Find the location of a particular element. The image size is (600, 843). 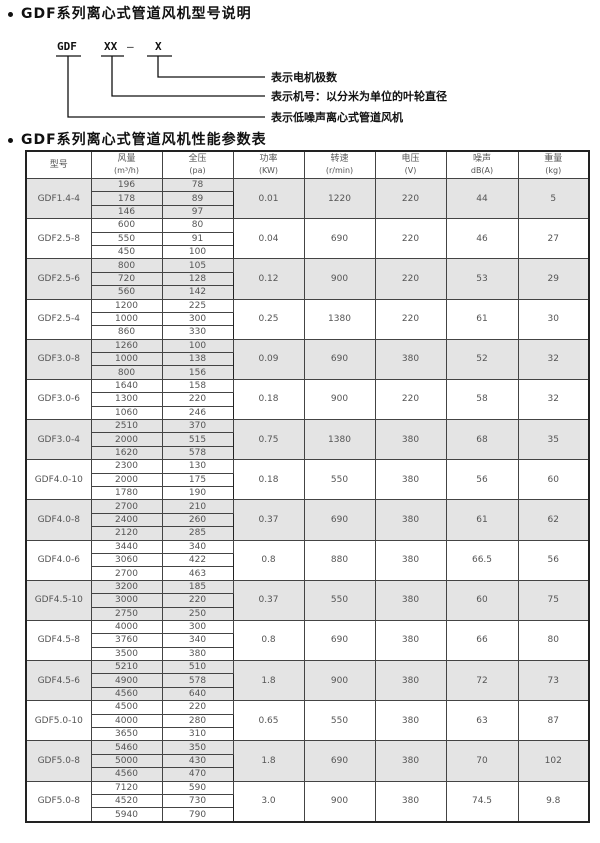

pressure-cell: 790 is located at coordinates (197, 815).